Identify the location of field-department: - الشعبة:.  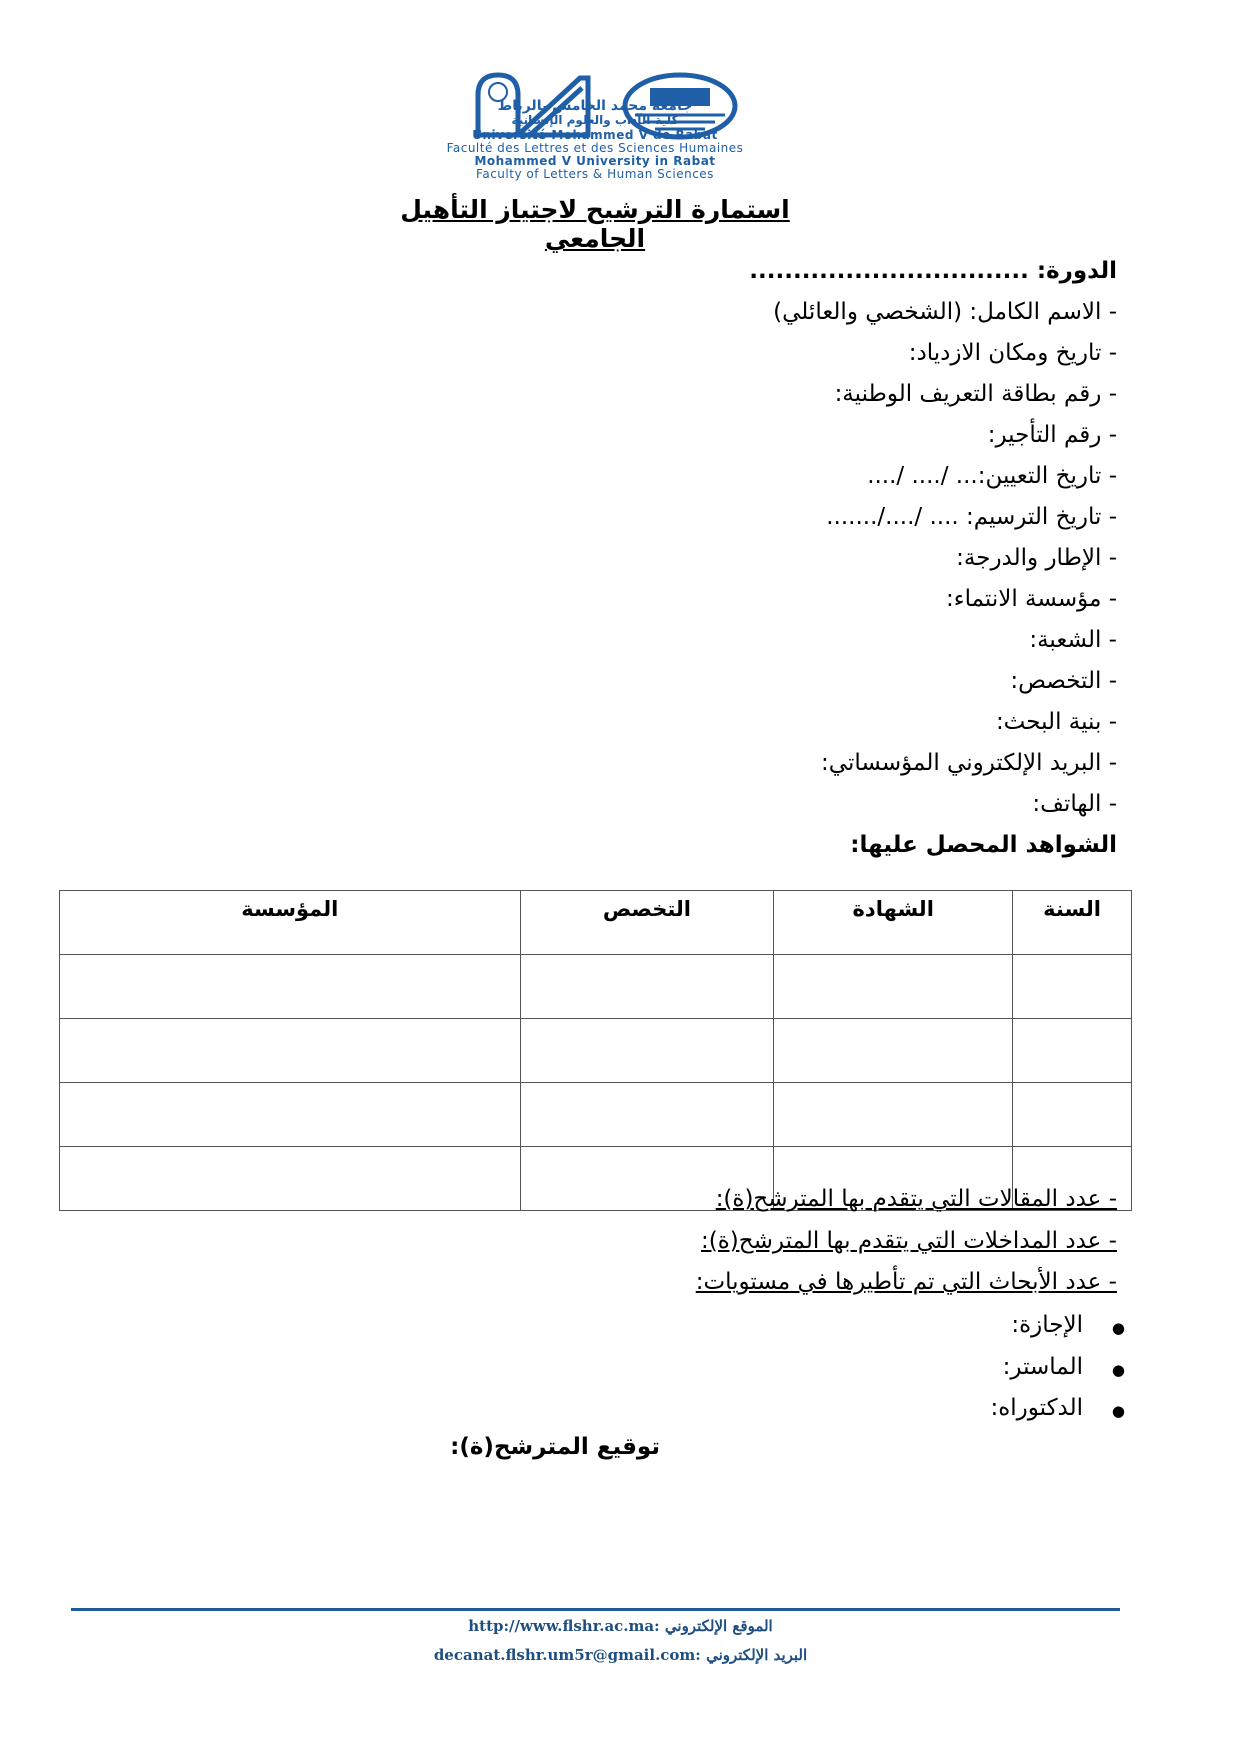
(1073, 640).